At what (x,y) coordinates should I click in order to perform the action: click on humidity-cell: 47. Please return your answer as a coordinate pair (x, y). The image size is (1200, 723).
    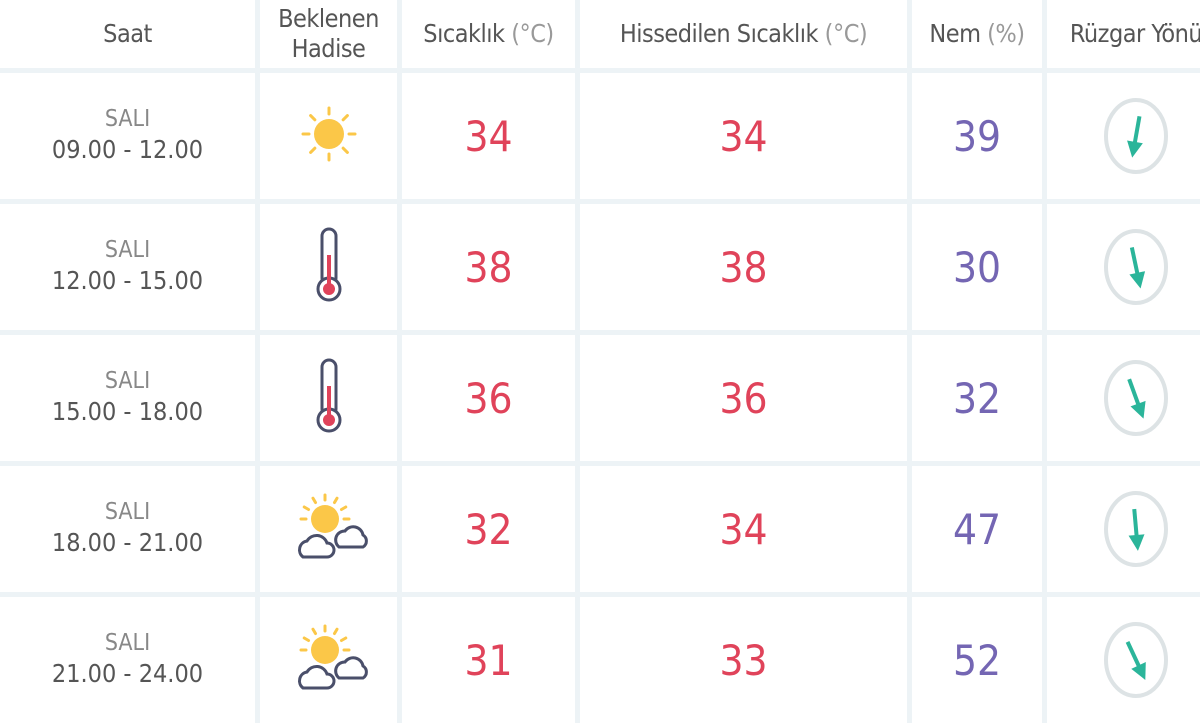
    Looking at the image, I should click on (977, 529).